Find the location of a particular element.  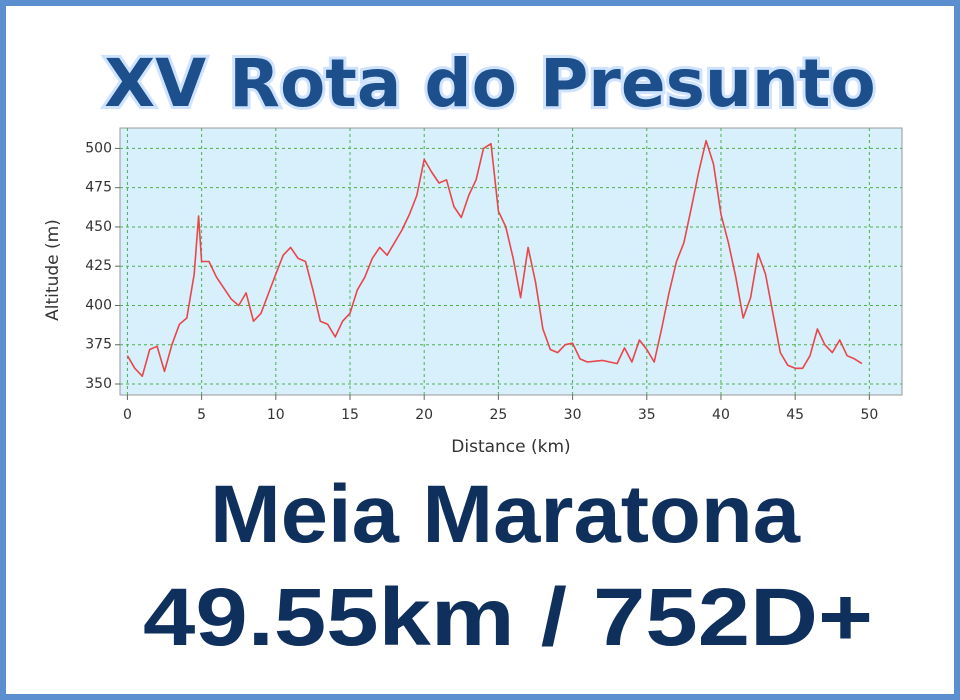

y-axis-label: Altitude (m) is located at coordinates (53, 270).